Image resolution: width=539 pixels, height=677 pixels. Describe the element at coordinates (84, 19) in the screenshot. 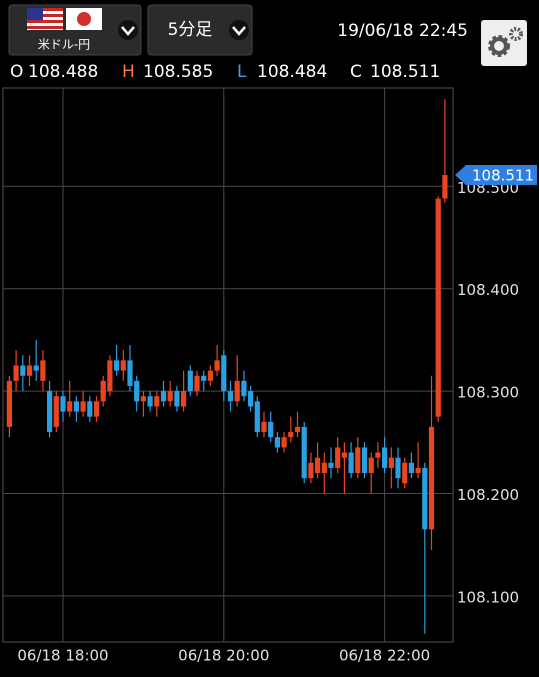

I see `jp-flag` at that location.